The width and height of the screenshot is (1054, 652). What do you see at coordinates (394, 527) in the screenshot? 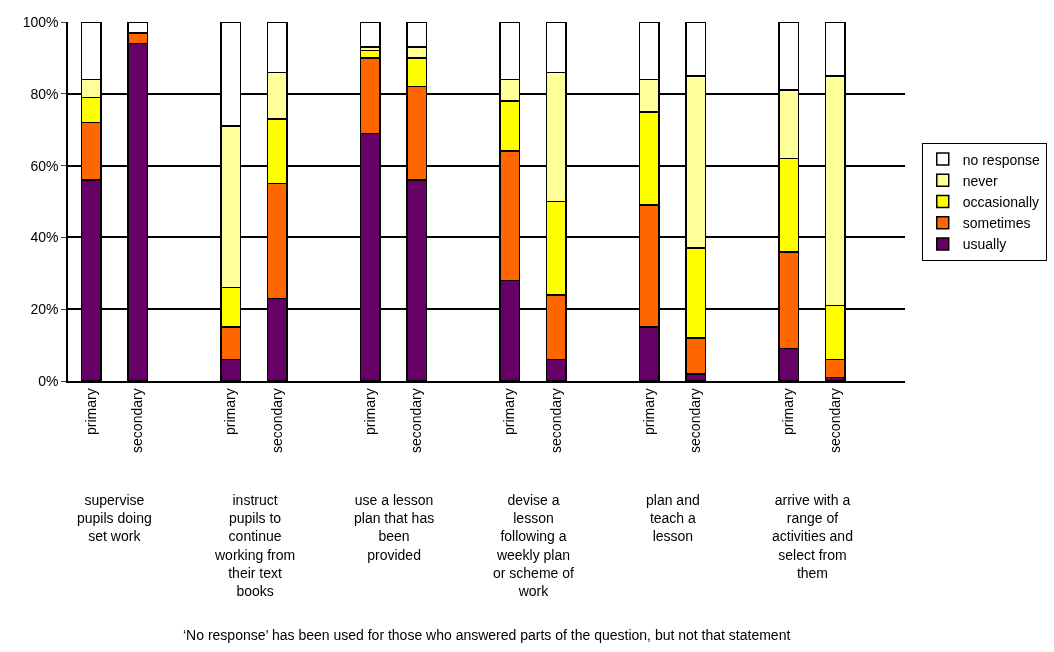
I see `text: use a lesson plan that has been provided` at bounding box center [394, 527].